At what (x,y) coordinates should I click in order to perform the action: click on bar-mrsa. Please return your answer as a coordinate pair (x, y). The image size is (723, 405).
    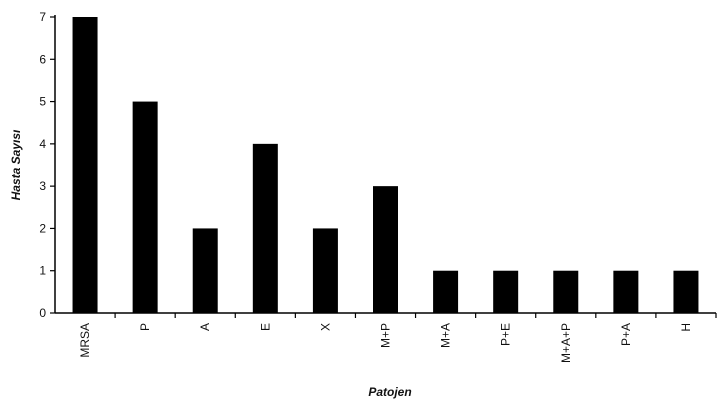
    Looking at the image, I should click on (85, 165).